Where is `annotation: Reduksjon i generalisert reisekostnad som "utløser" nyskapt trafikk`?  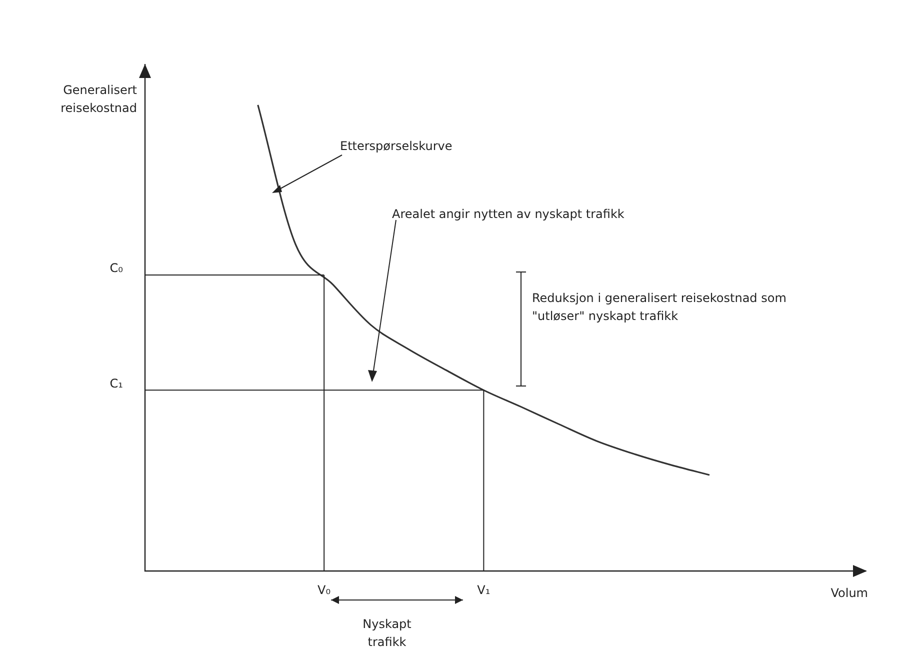 annotation: Reduksjon i generalisert reisekostnad som "utløser" nyskapt trafikk is located at coordinates (659, 307).